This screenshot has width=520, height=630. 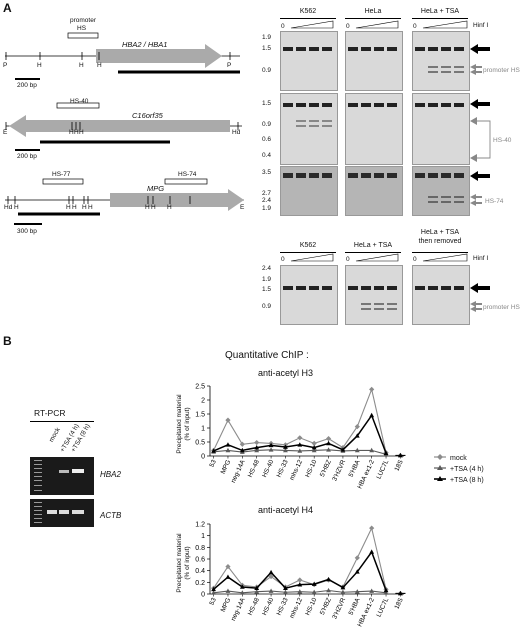 I want to click on marker-label: 2.7, so click(x=267, y=193).